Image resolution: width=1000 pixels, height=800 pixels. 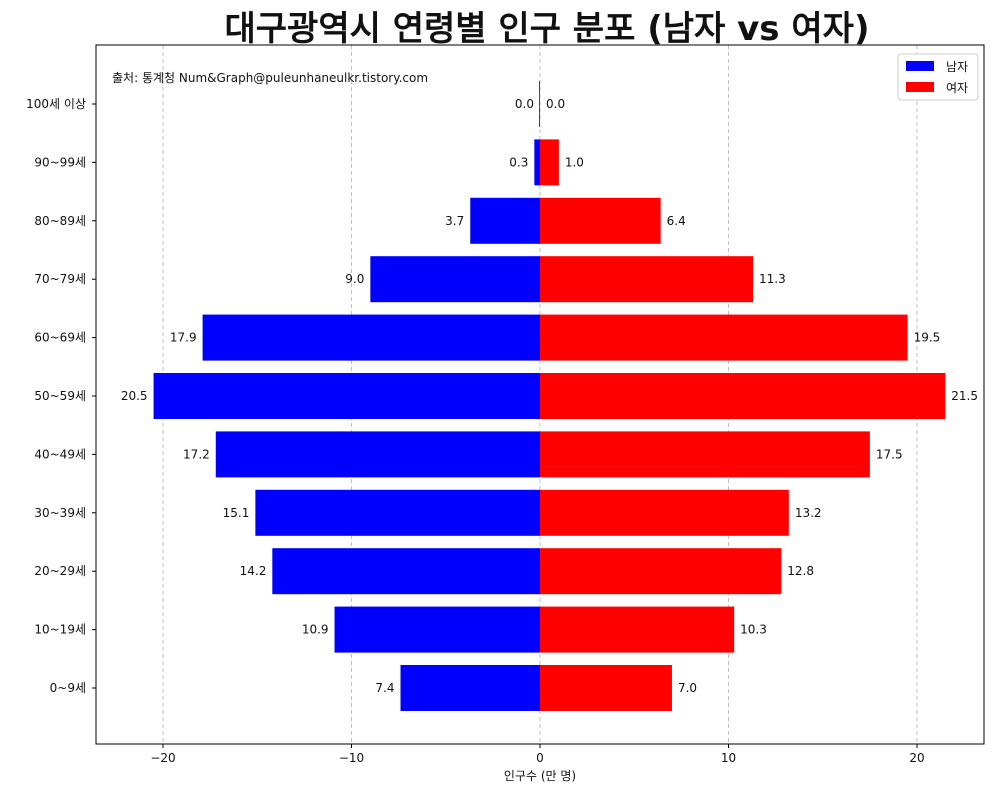 I want to click on x-tick-label: −10, so click(x=351, y=758).